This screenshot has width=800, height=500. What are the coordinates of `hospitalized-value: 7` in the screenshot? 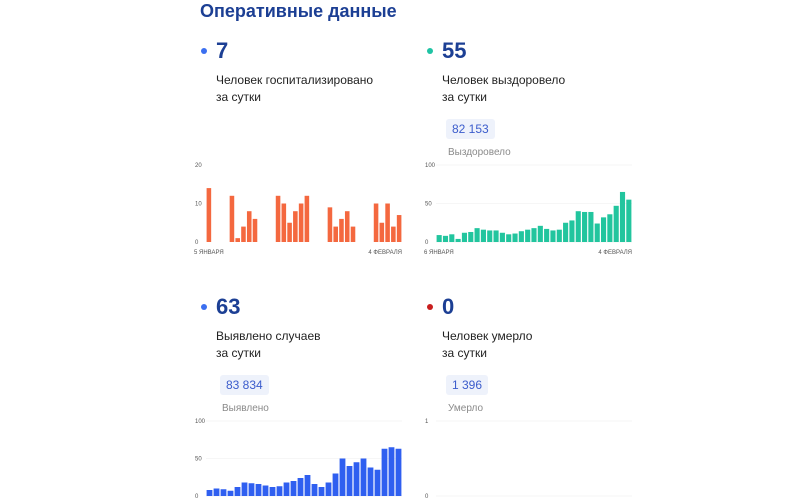 It's located at (222, 50).